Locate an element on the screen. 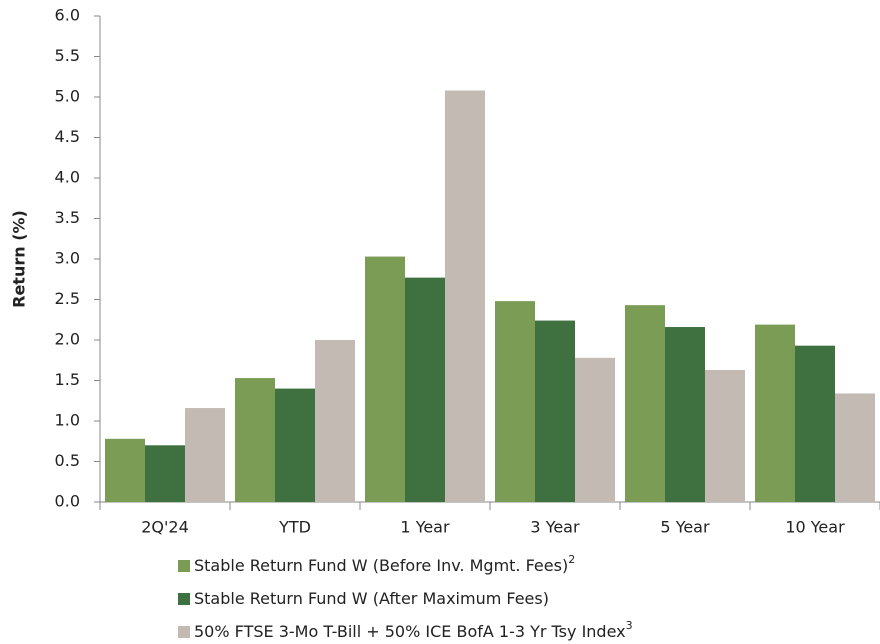 The width and height of the screenshot is (880, 644). y-axis-label: Return (%) is located at coordinates (19, 259).